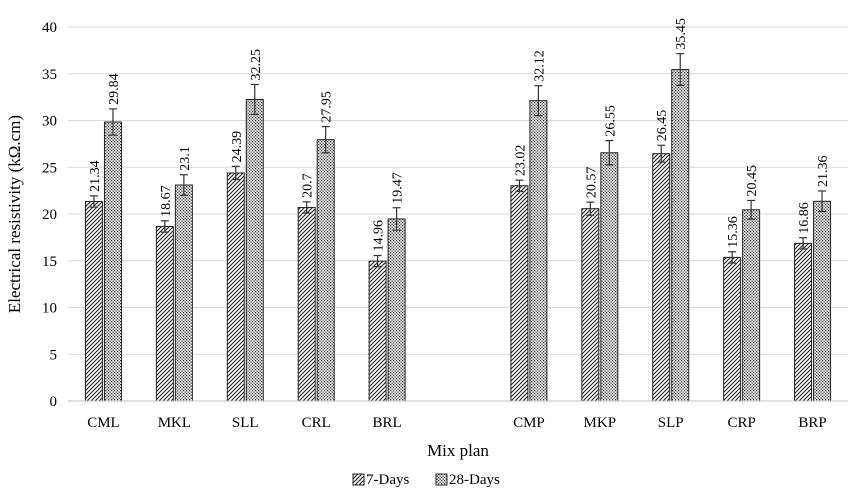 The width and height of the screenshot is (855, 498). I want to click on legend: 7-Days 28-Days, so click(426, 480).